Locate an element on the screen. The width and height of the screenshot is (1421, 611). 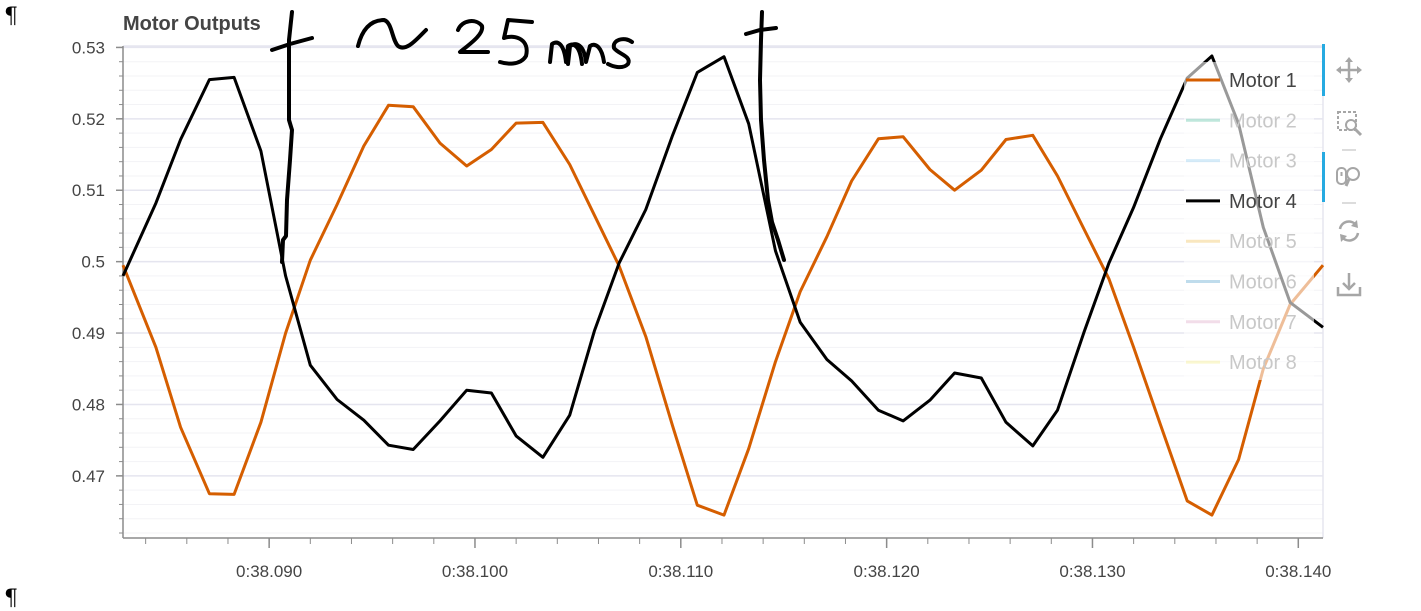
legend-item-motor-1: Motor 1 is located at coordinates (1241, 81).